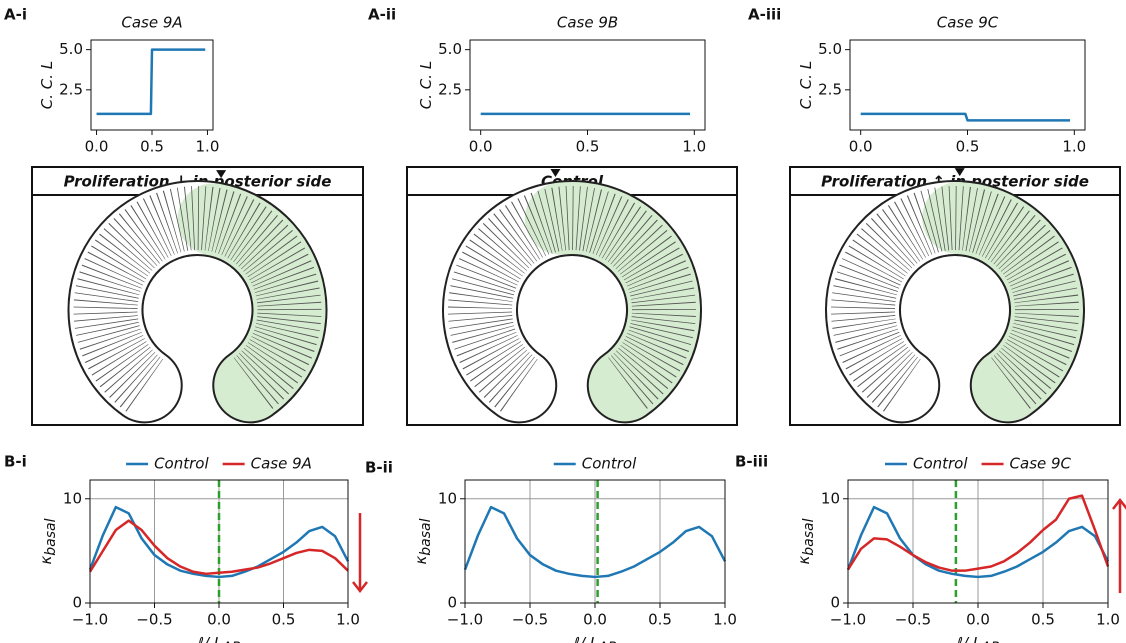 This screenshot has height=643, width=1126. I want to click on panel-label: B-ii, so click(379, 468).